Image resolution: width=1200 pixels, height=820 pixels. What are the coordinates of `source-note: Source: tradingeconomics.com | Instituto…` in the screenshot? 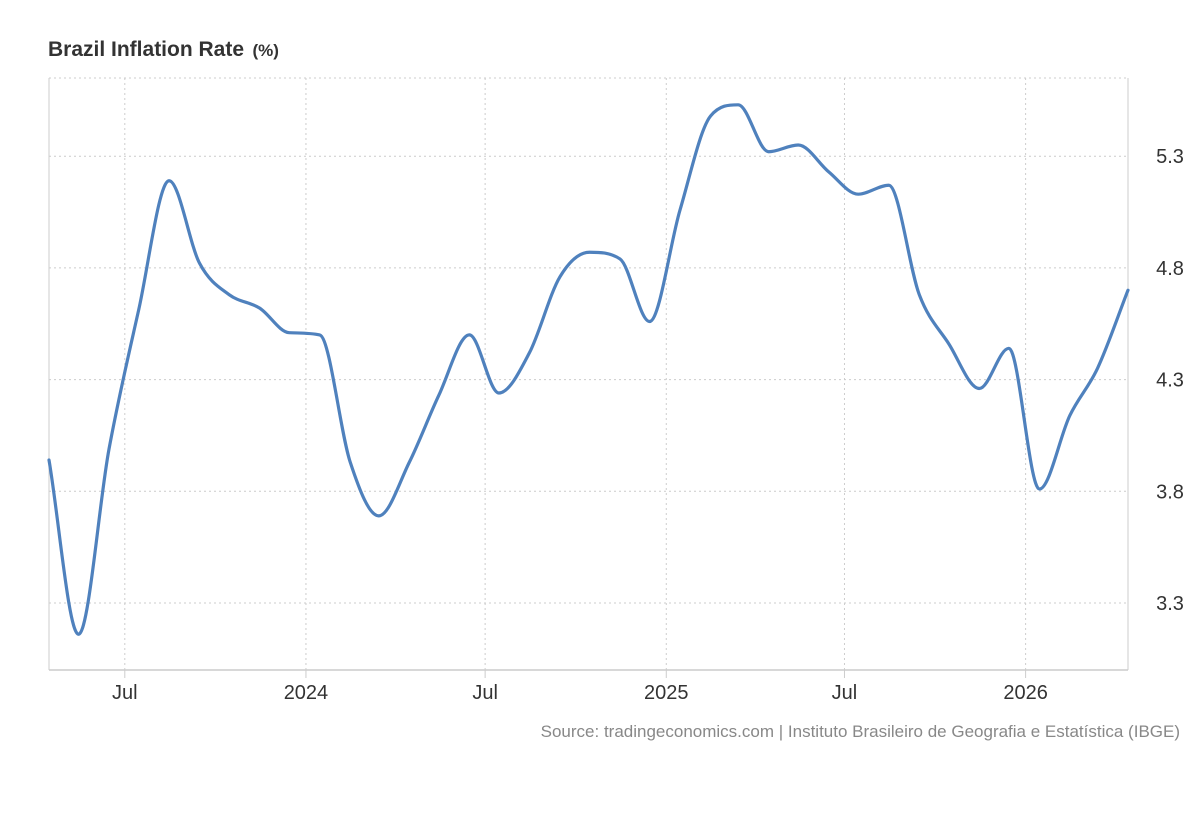 It's located at (860, 731).